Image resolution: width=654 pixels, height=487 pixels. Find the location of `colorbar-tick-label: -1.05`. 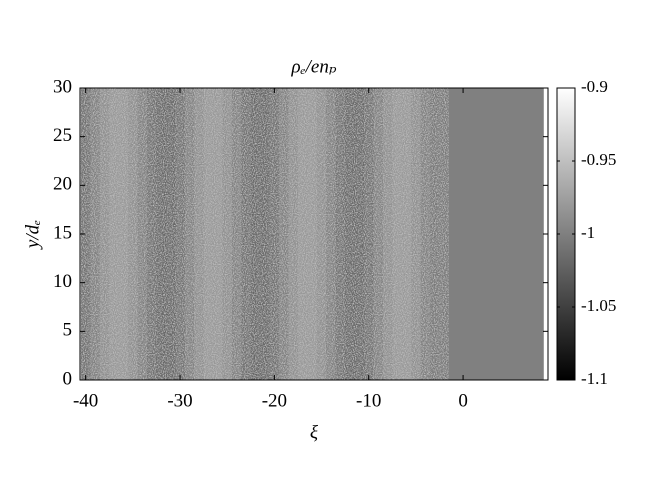

colorbar-tick-label: -1.05 is located at coordinates (598, 305).